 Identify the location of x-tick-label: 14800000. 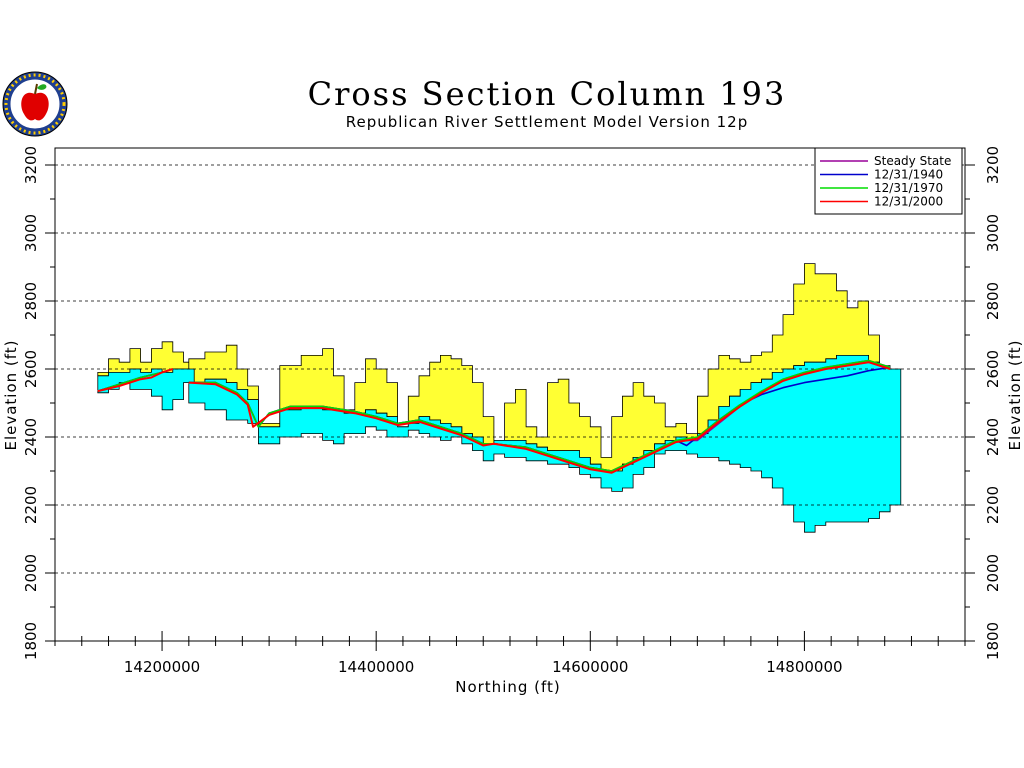
(804, 667).